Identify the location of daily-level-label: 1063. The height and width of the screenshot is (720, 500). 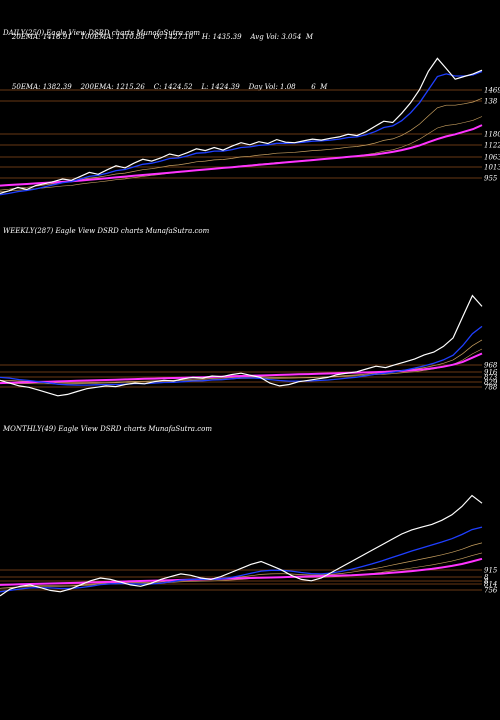
(492, 158).